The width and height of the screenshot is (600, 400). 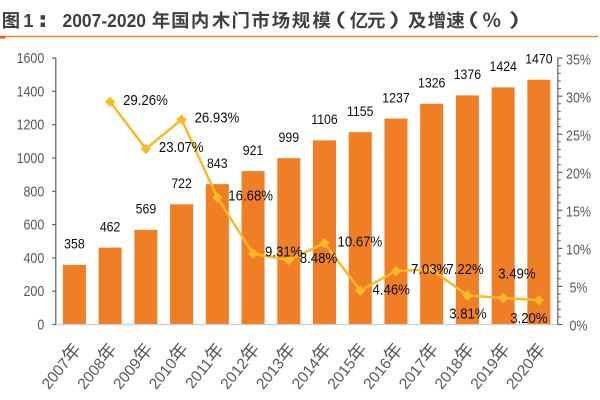 I want to click on svg-text: 35%, so click(x=578, y=59).